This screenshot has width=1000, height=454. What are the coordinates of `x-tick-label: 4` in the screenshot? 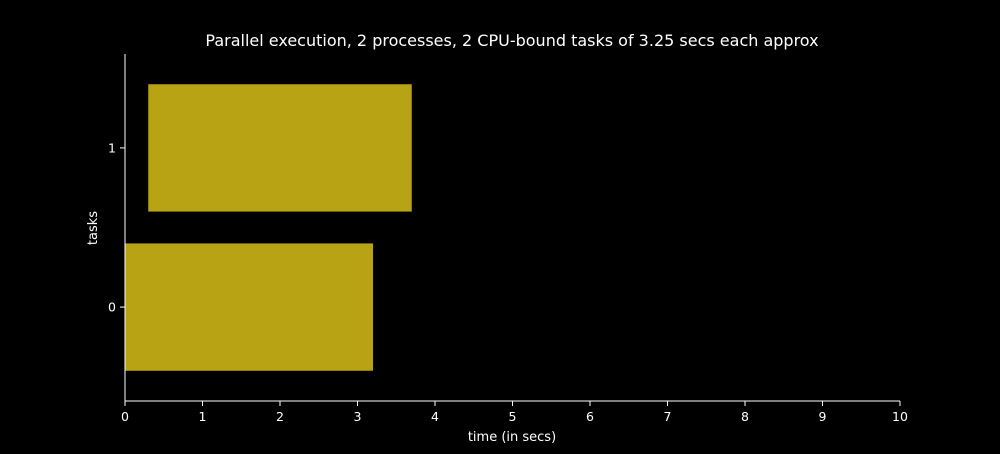 It's located at (435, 416).